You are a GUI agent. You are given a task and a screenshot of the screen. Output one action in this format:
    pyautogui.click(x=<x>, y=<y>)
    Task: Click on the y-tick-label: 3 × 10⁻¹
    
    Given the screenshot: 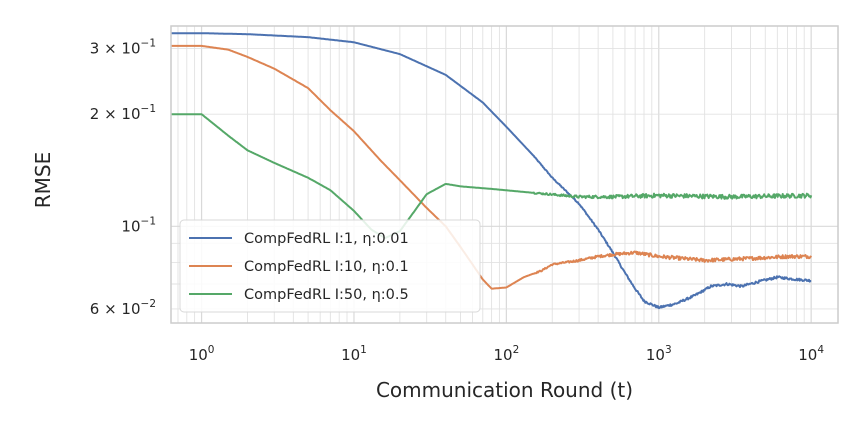 What is the action you would take?
    pyautogui.click(x=123, y=48)
    